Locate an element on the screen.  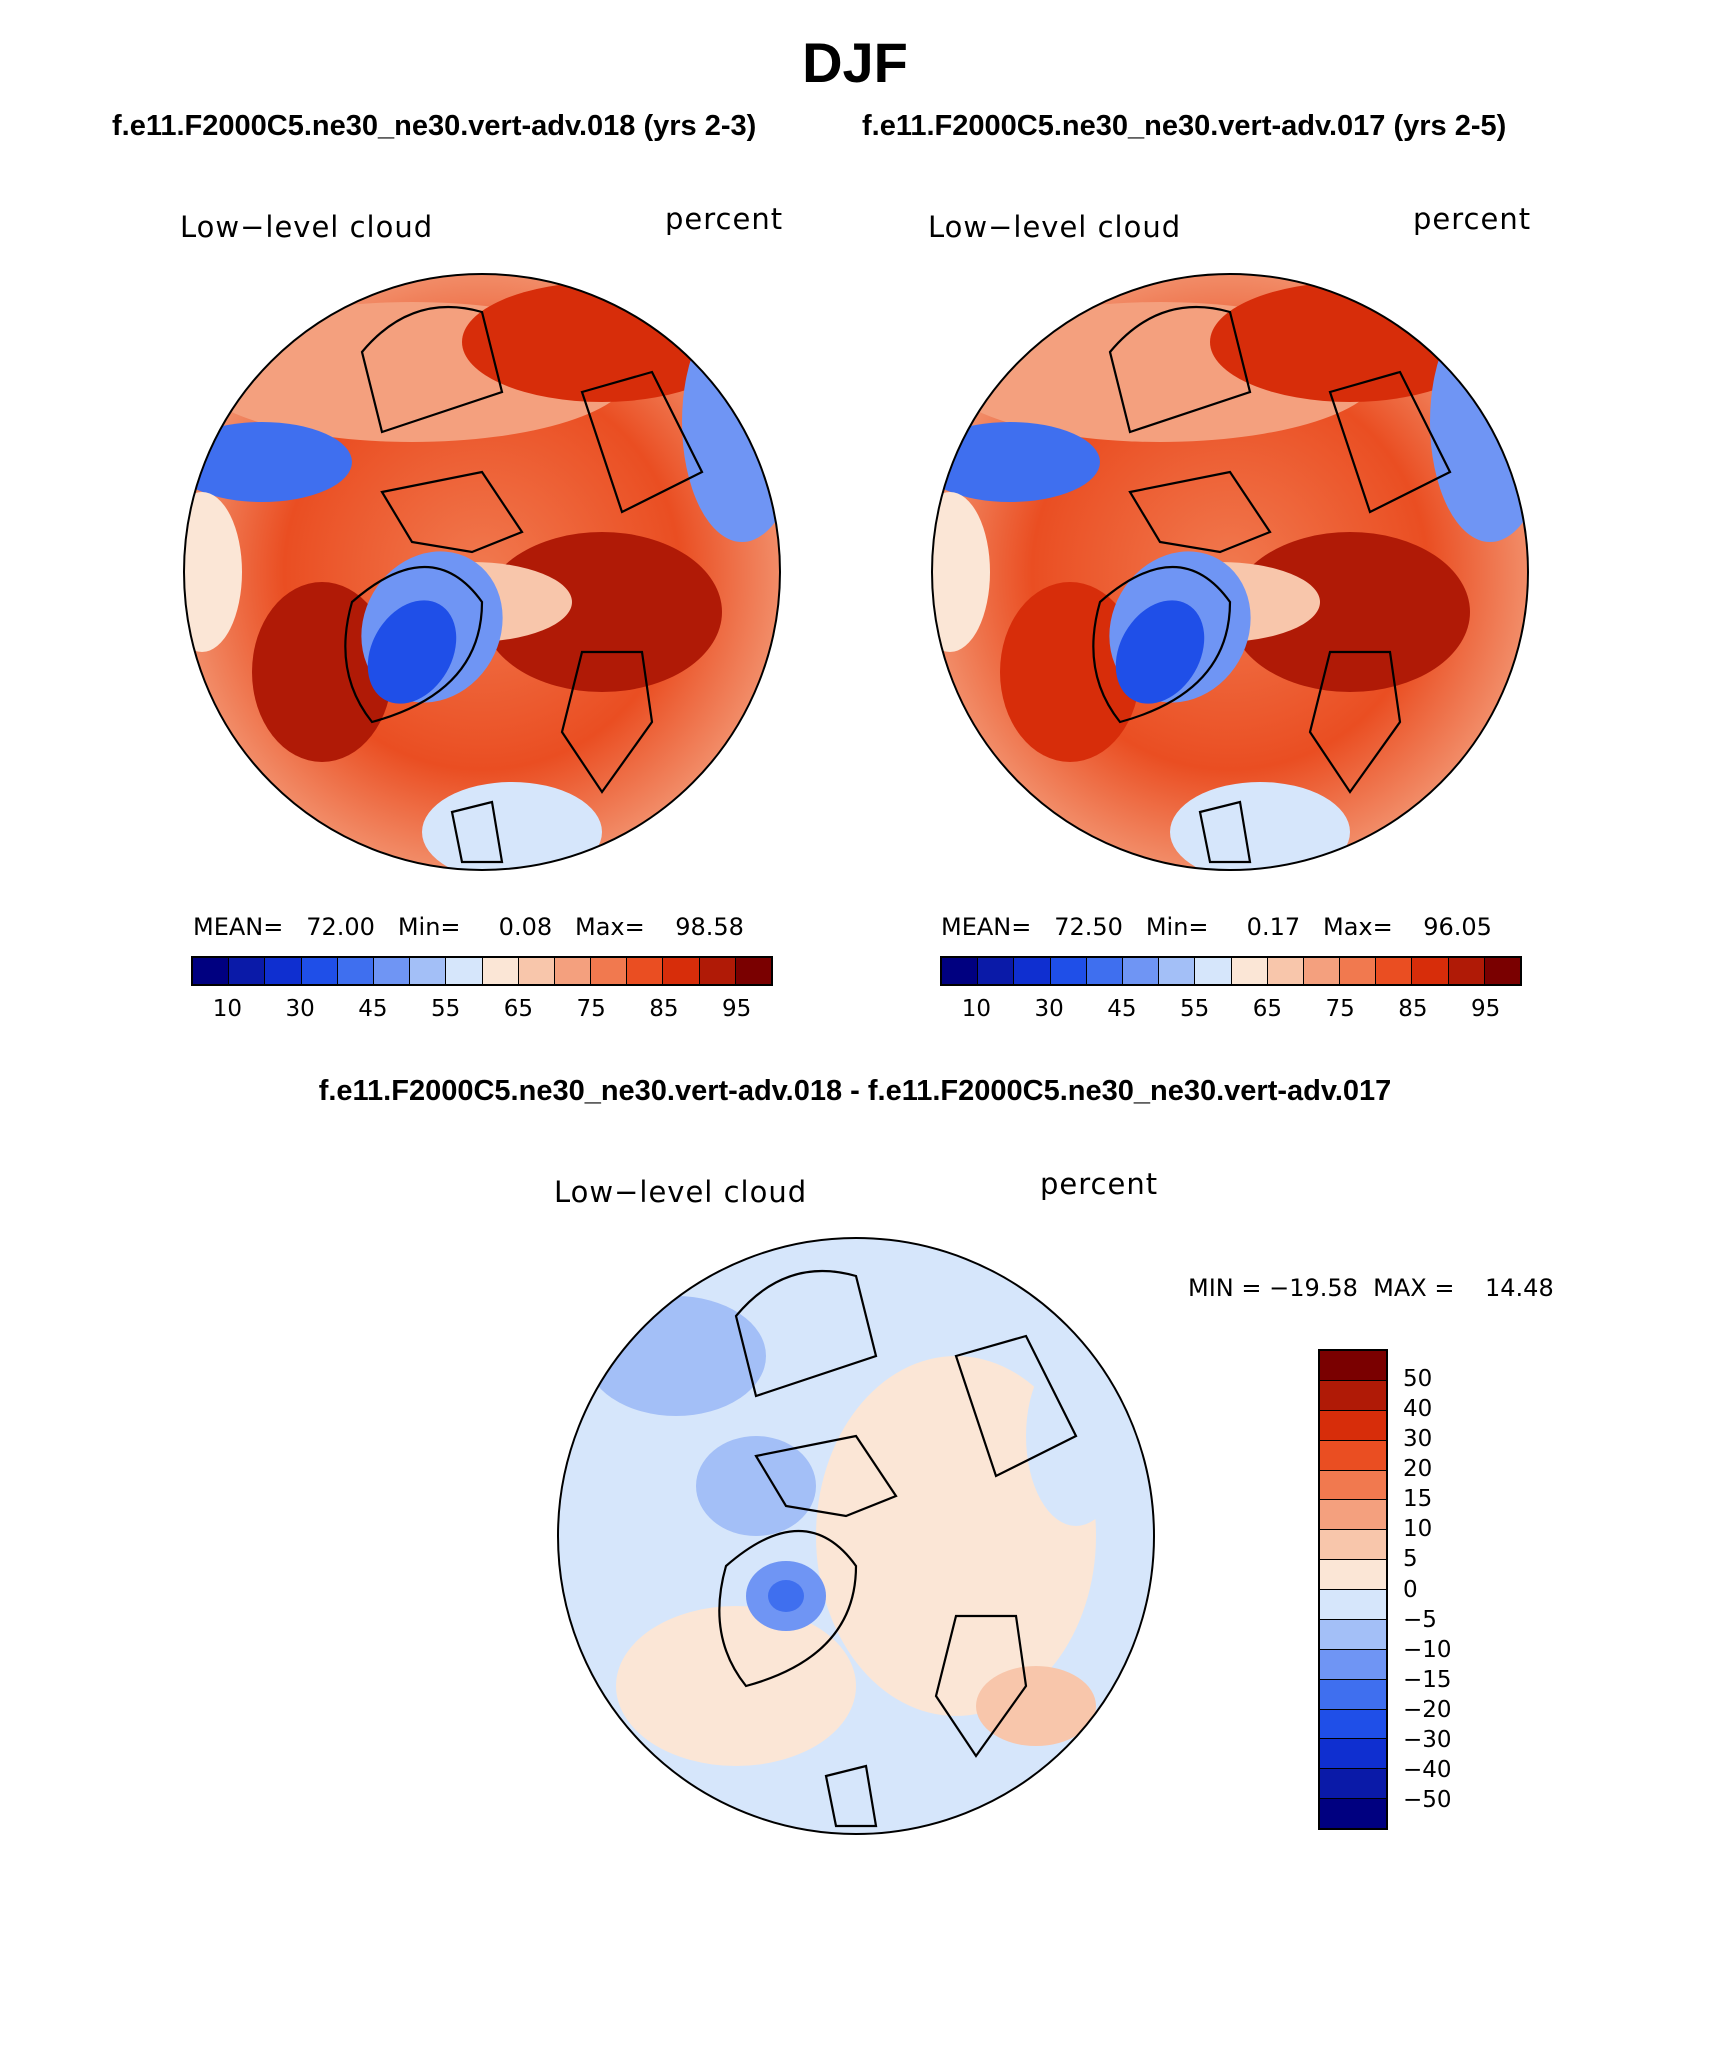
colorbar-tick-label: 0 is located at coordinates (1410, 1589).